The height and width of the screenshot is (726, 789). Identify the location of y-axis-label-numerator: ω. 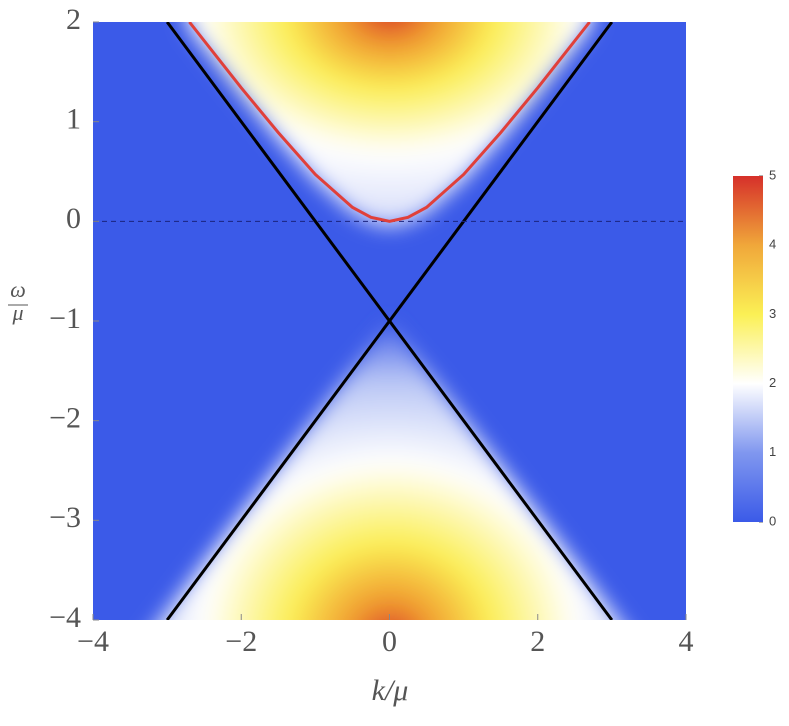
(18, 289).